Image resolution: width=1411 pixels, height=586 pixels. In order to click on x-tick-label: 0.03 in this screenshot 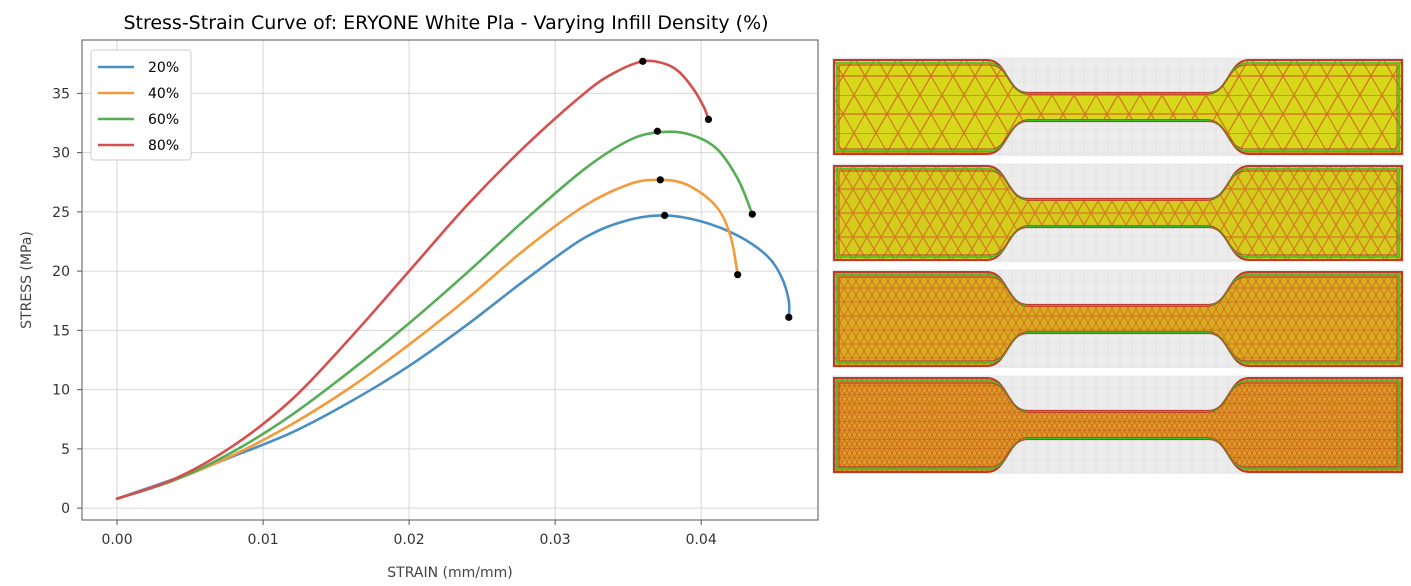, I will do `click(555, 540)`.